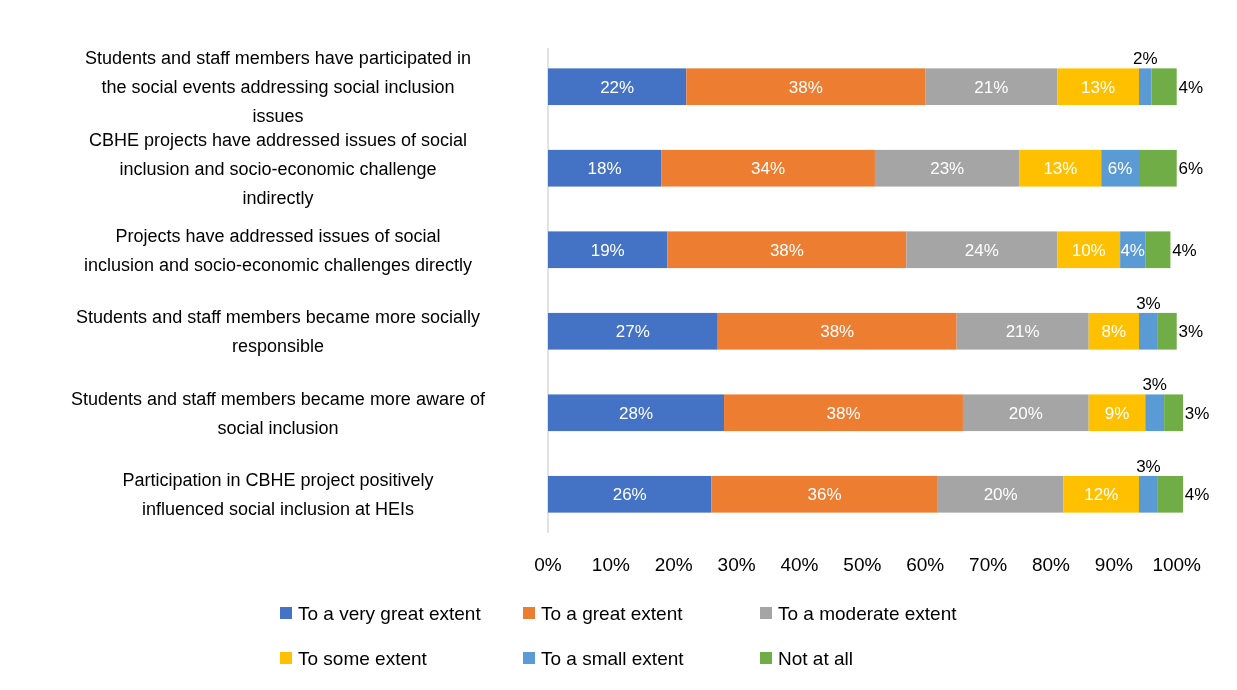 The image size is (1237, 690). Describe the element at coordinates (1113, 564) in the screenshot. I see `x-tick-label: 90%` at that location.